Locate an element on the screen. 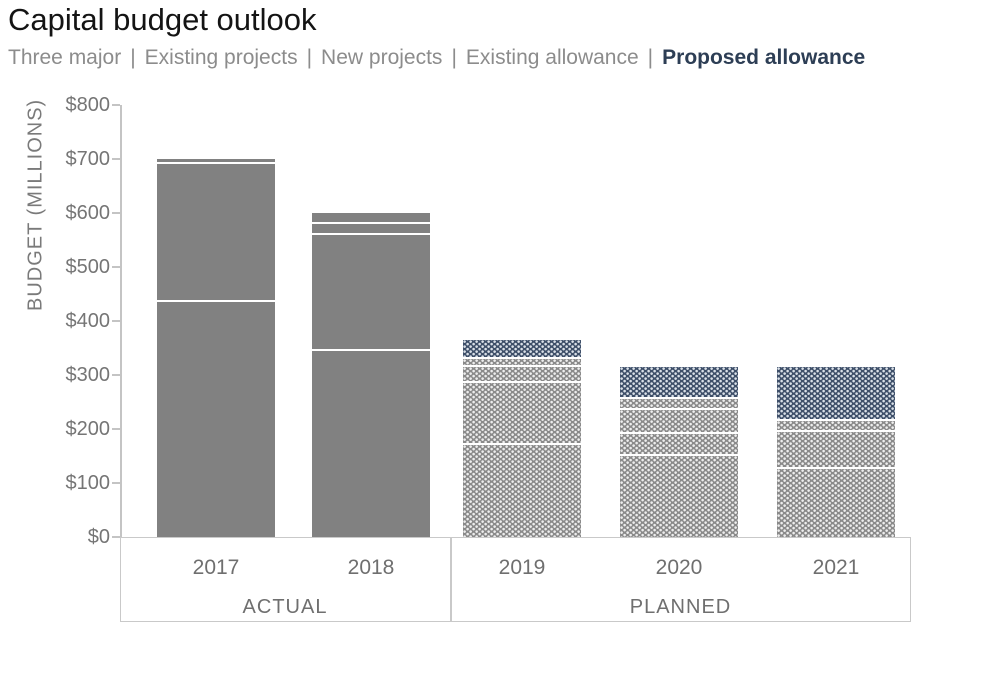  segment-new-projects-2017 is located at coordinates (216, 162).